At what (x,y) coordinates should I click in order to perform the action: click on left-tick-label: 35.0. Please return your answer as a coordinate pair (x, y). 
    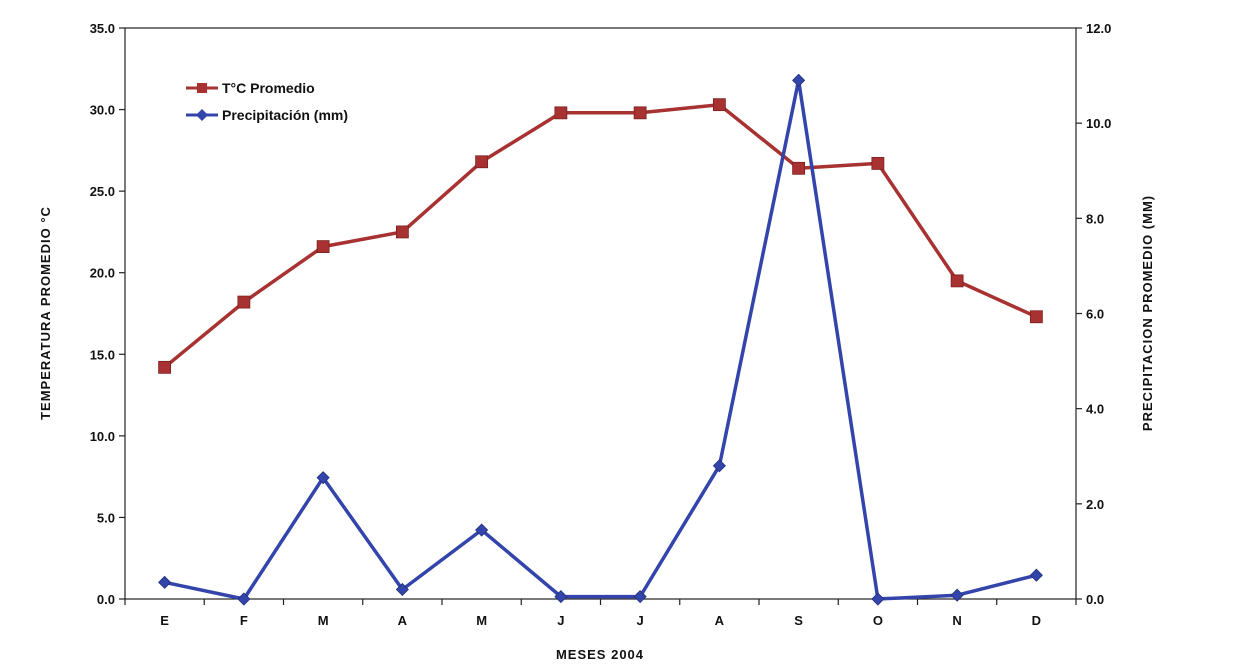
    Looking at the image, I should click on (102, 28).